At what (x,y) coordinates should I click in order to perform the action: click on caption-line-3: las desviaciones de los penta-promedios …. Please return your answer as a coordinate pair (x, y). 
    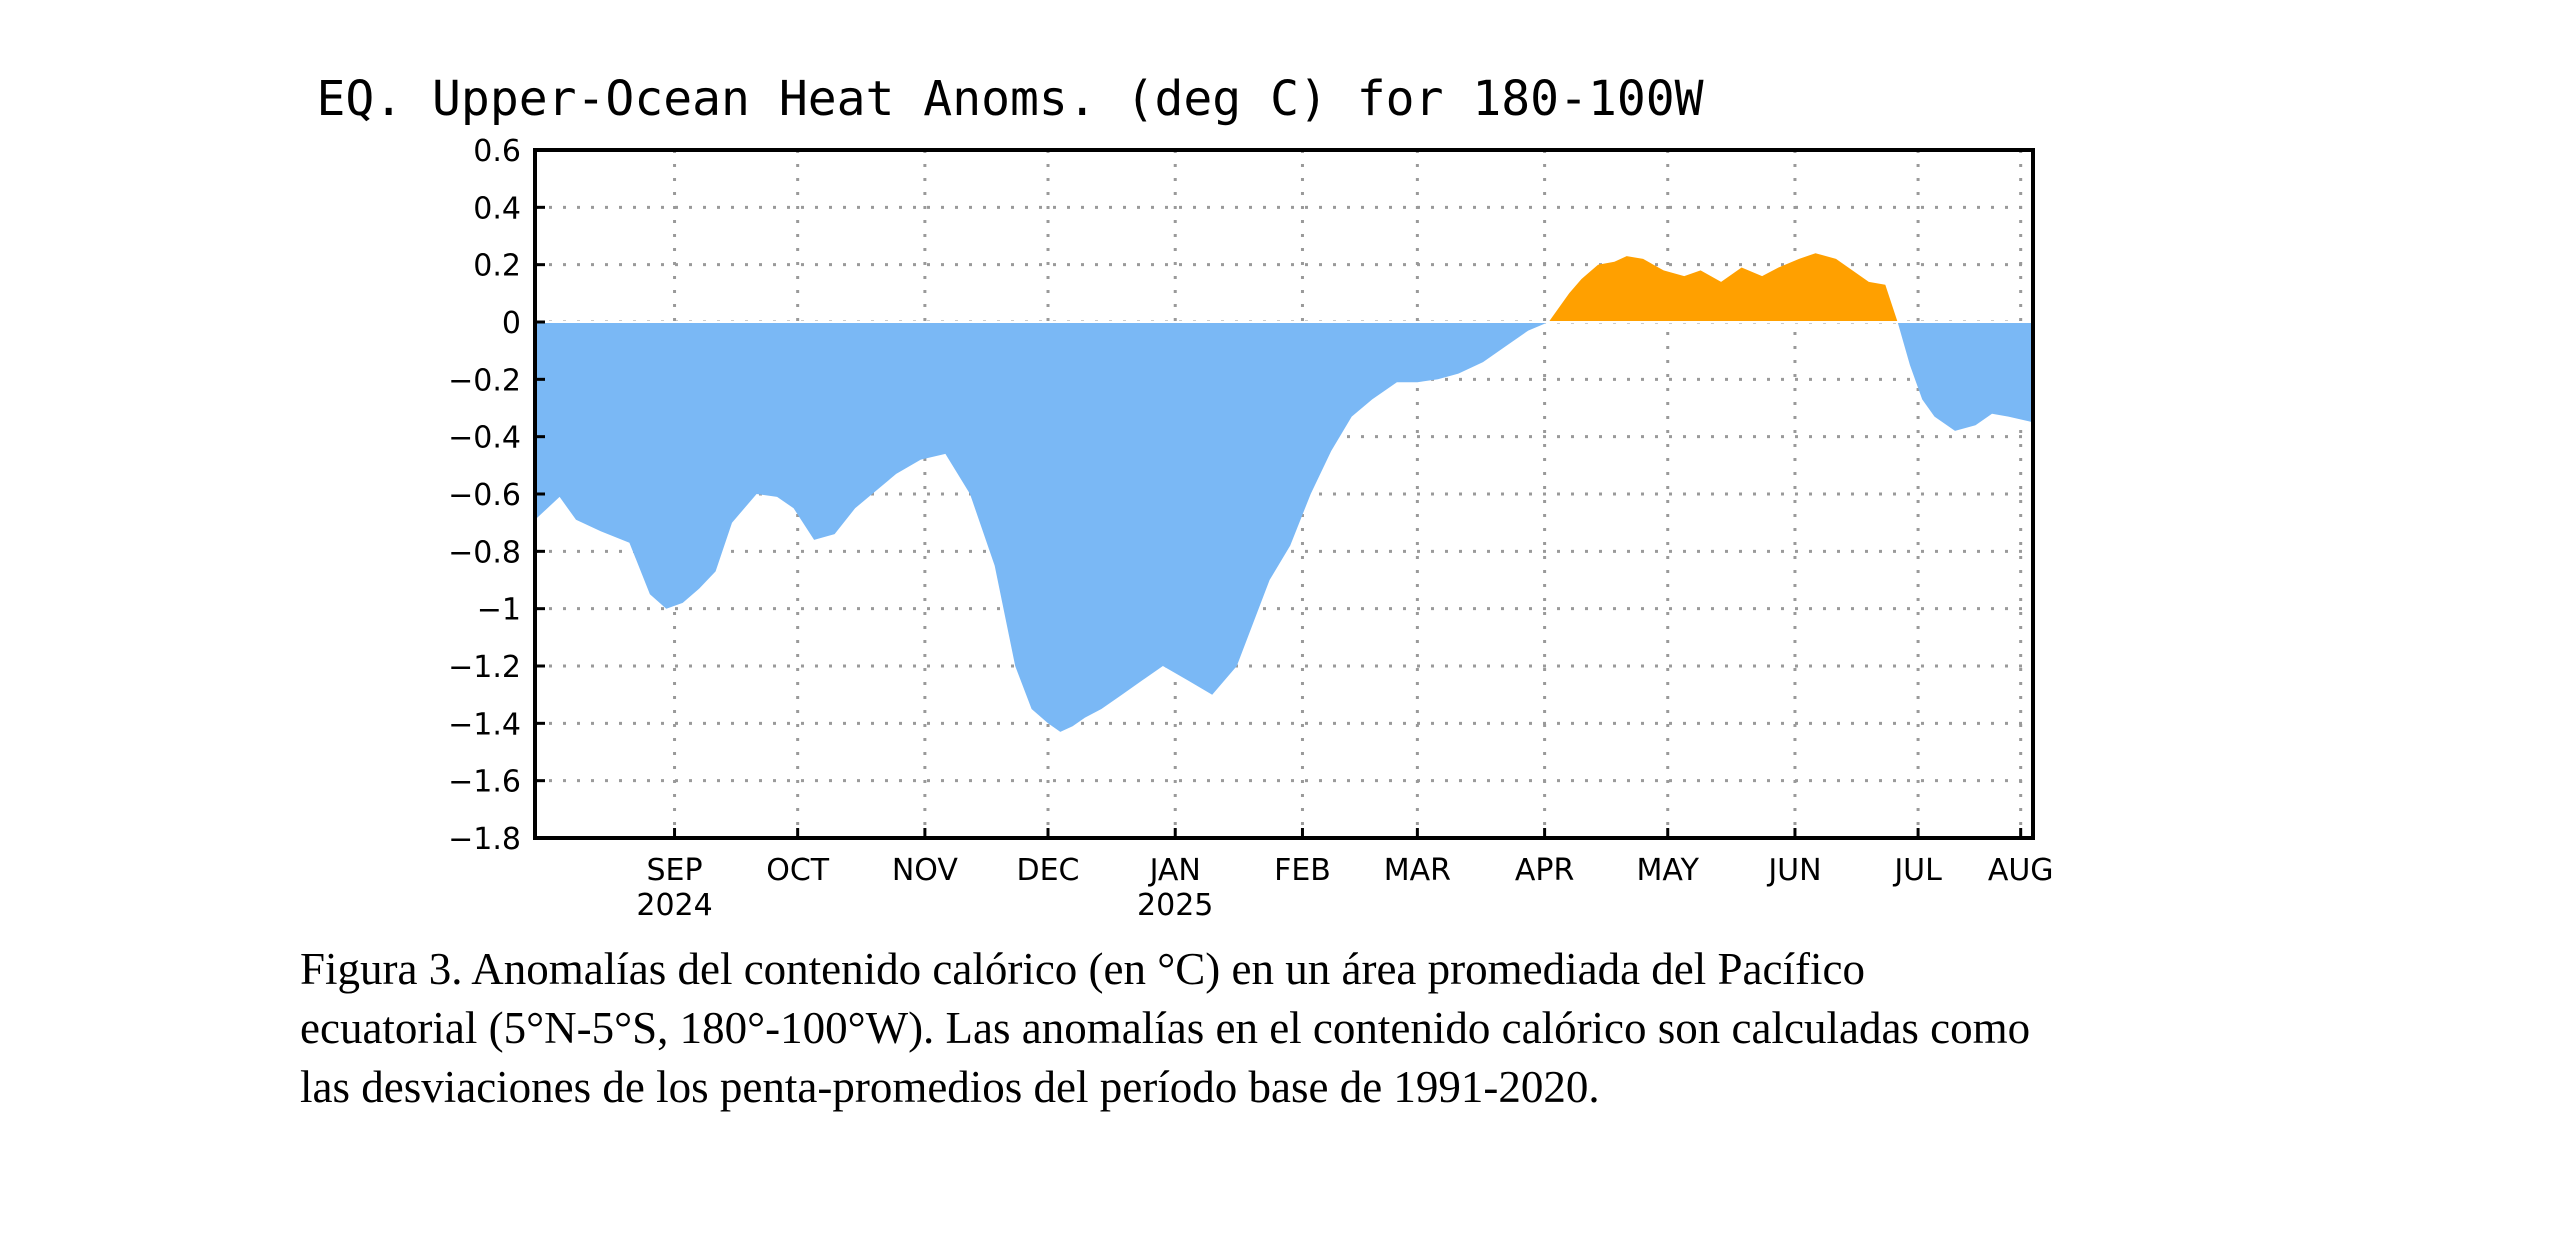
    Looking at the image, I should click on (950, 1087).